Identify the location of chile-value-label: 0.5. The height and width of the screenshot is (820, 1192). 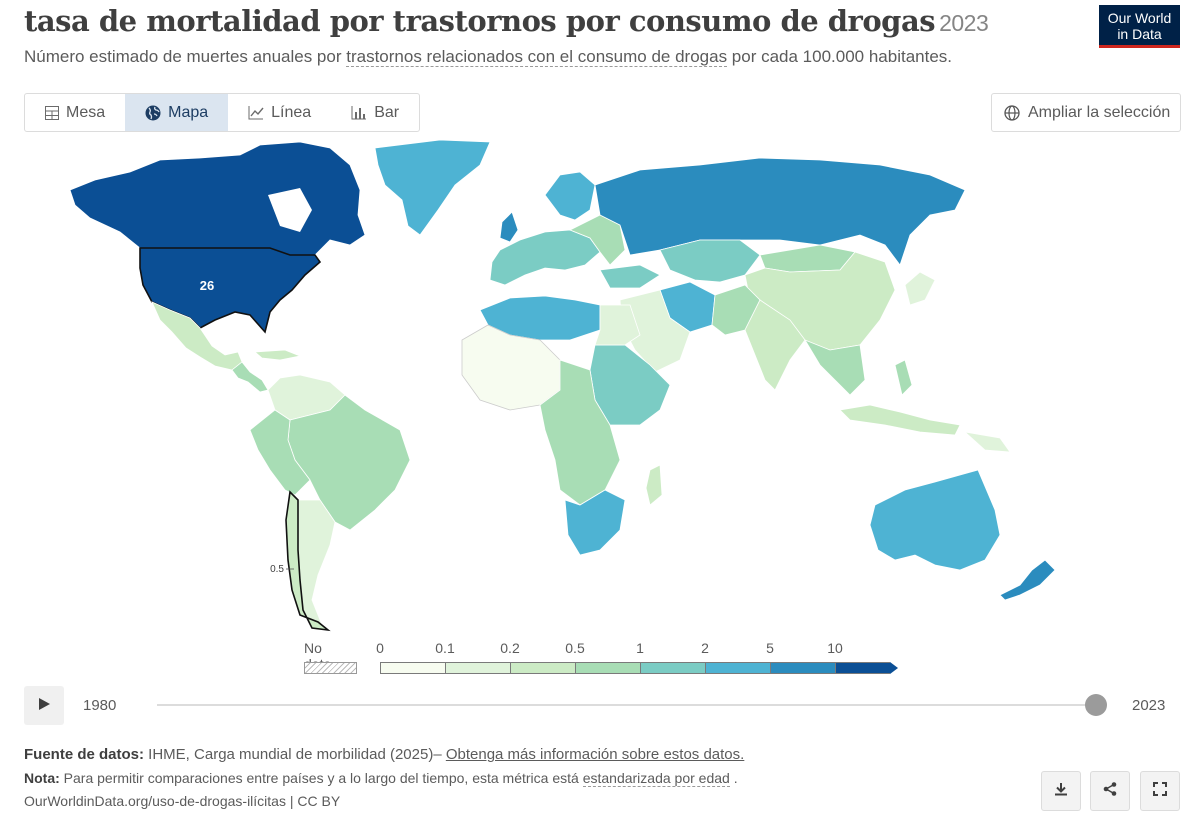
(277, 569).